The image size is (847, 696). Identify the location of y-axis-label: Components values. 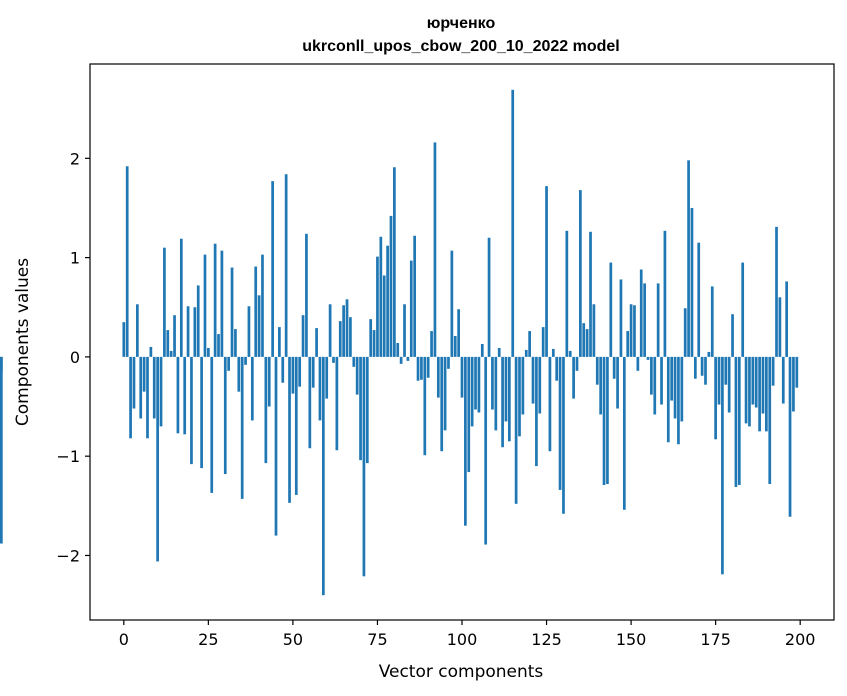
(23, 342).